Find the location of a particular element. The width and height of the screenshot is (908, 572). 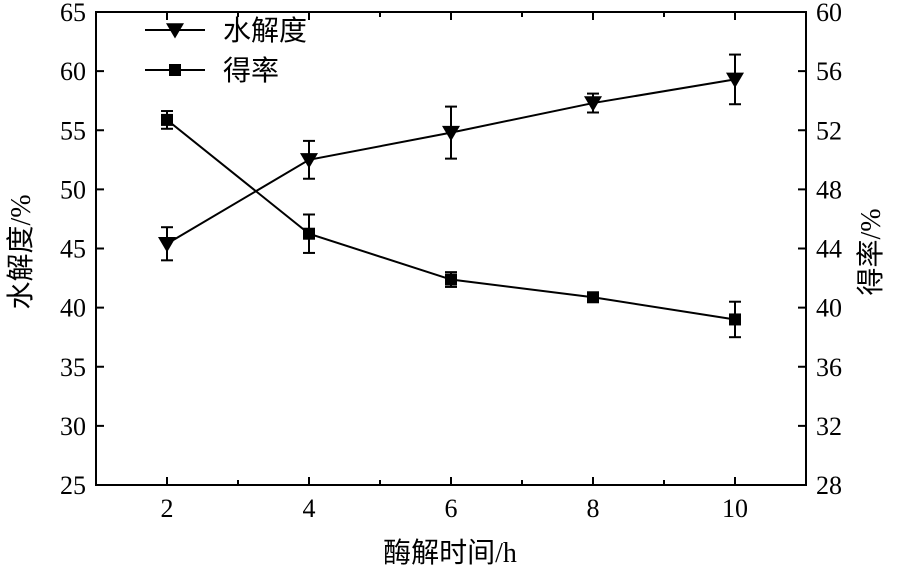

y-left-tick-label: 35 is located at coordinates (73, 367).